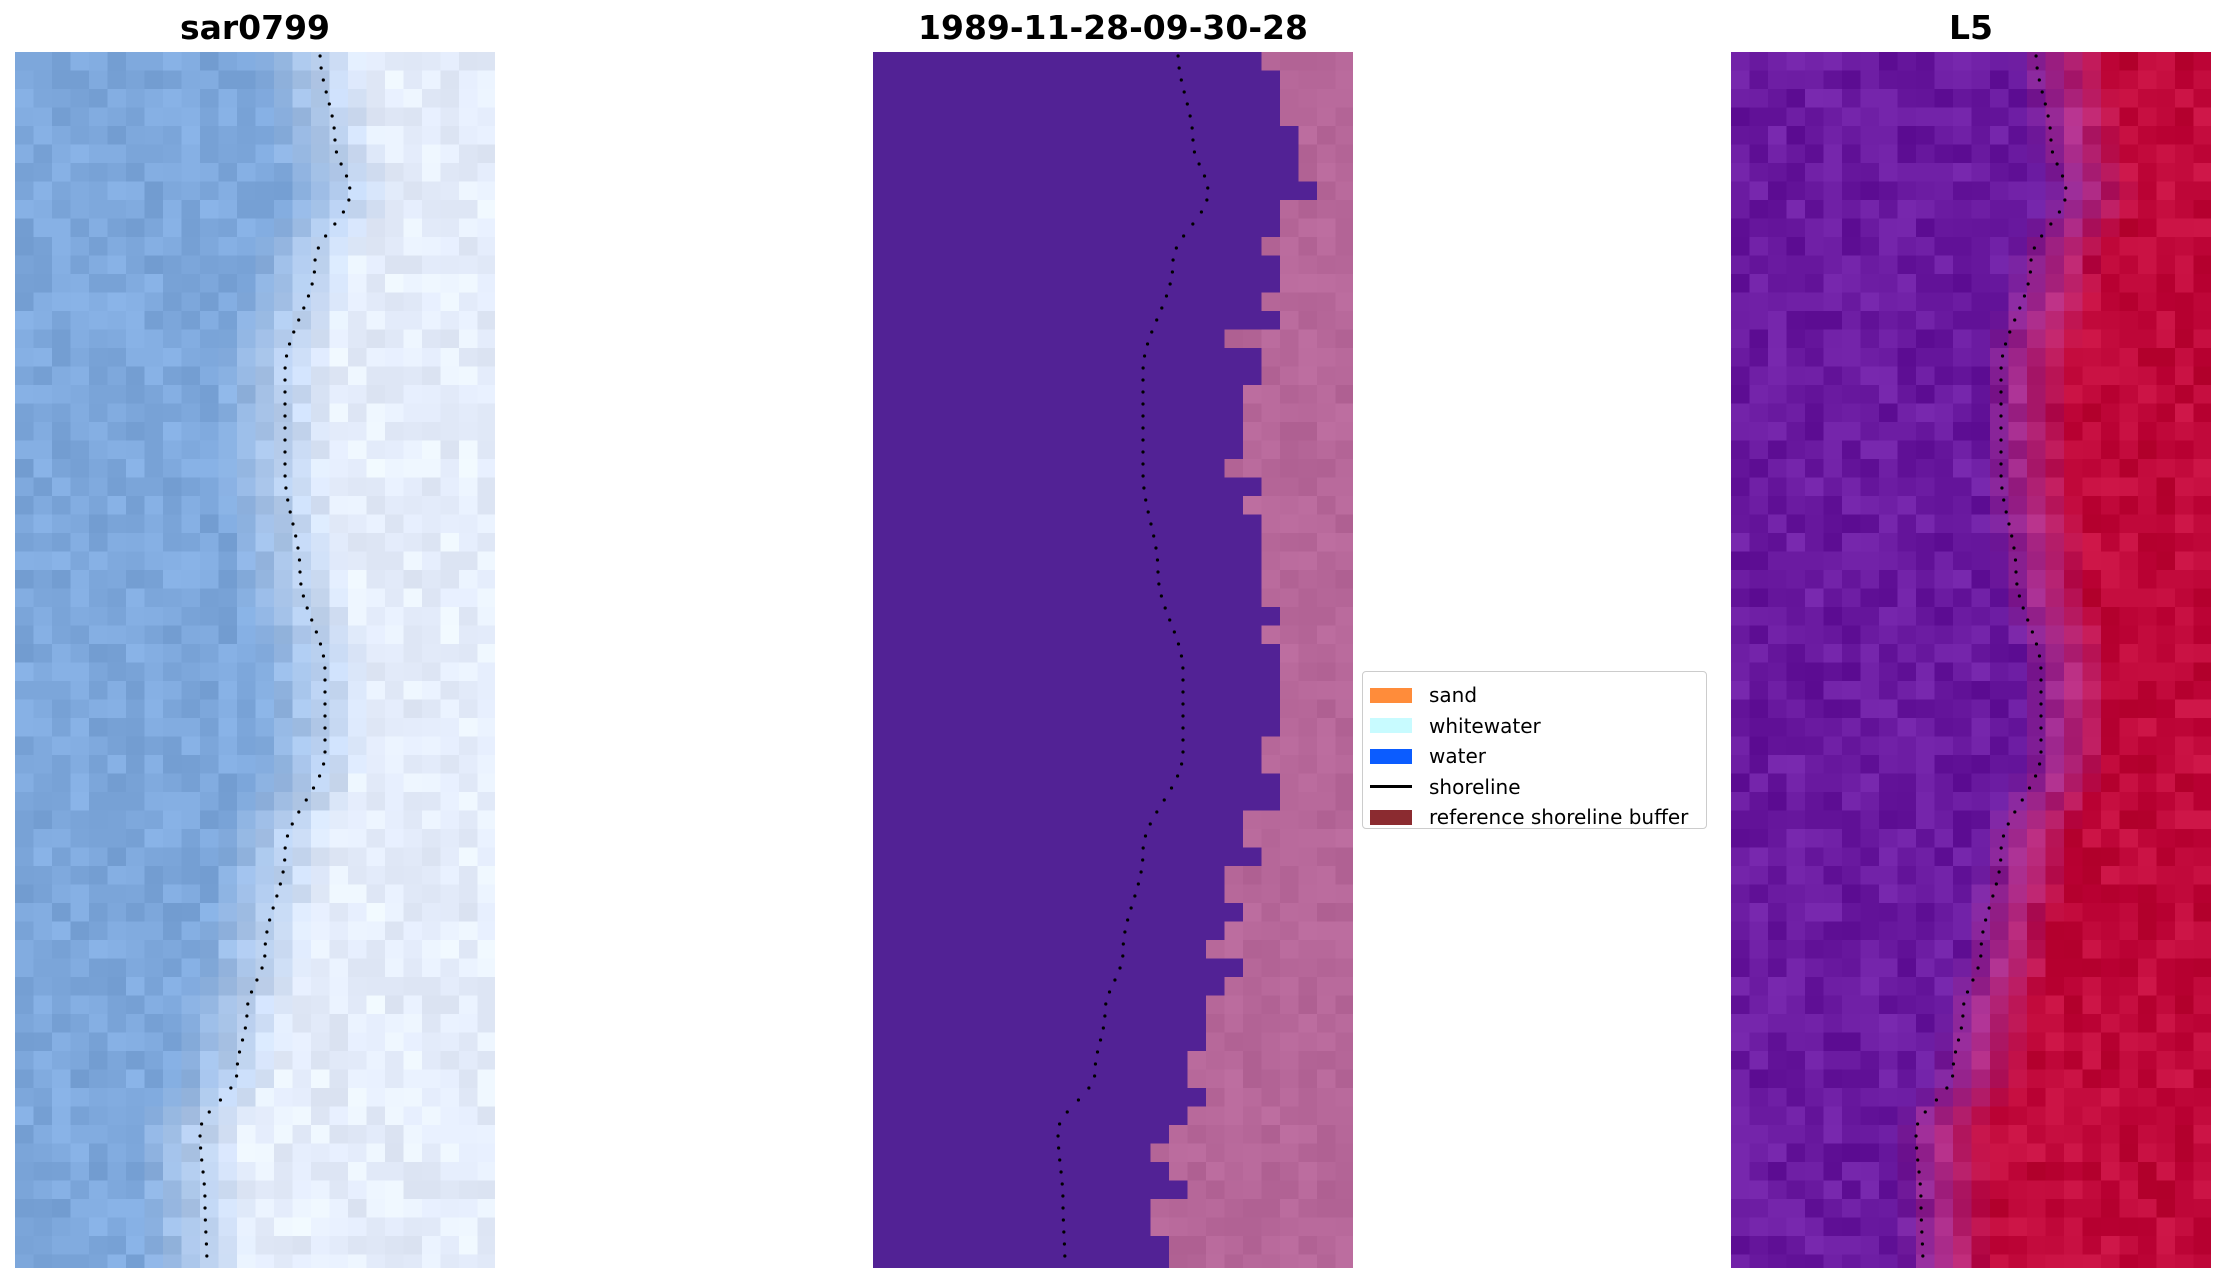 This screenshot has height=1283, width=2223. What do you see at coordinates (1971, 27) in the screenshot?
I see `panel-title-index: L5` at bounding box center [1971, 27].